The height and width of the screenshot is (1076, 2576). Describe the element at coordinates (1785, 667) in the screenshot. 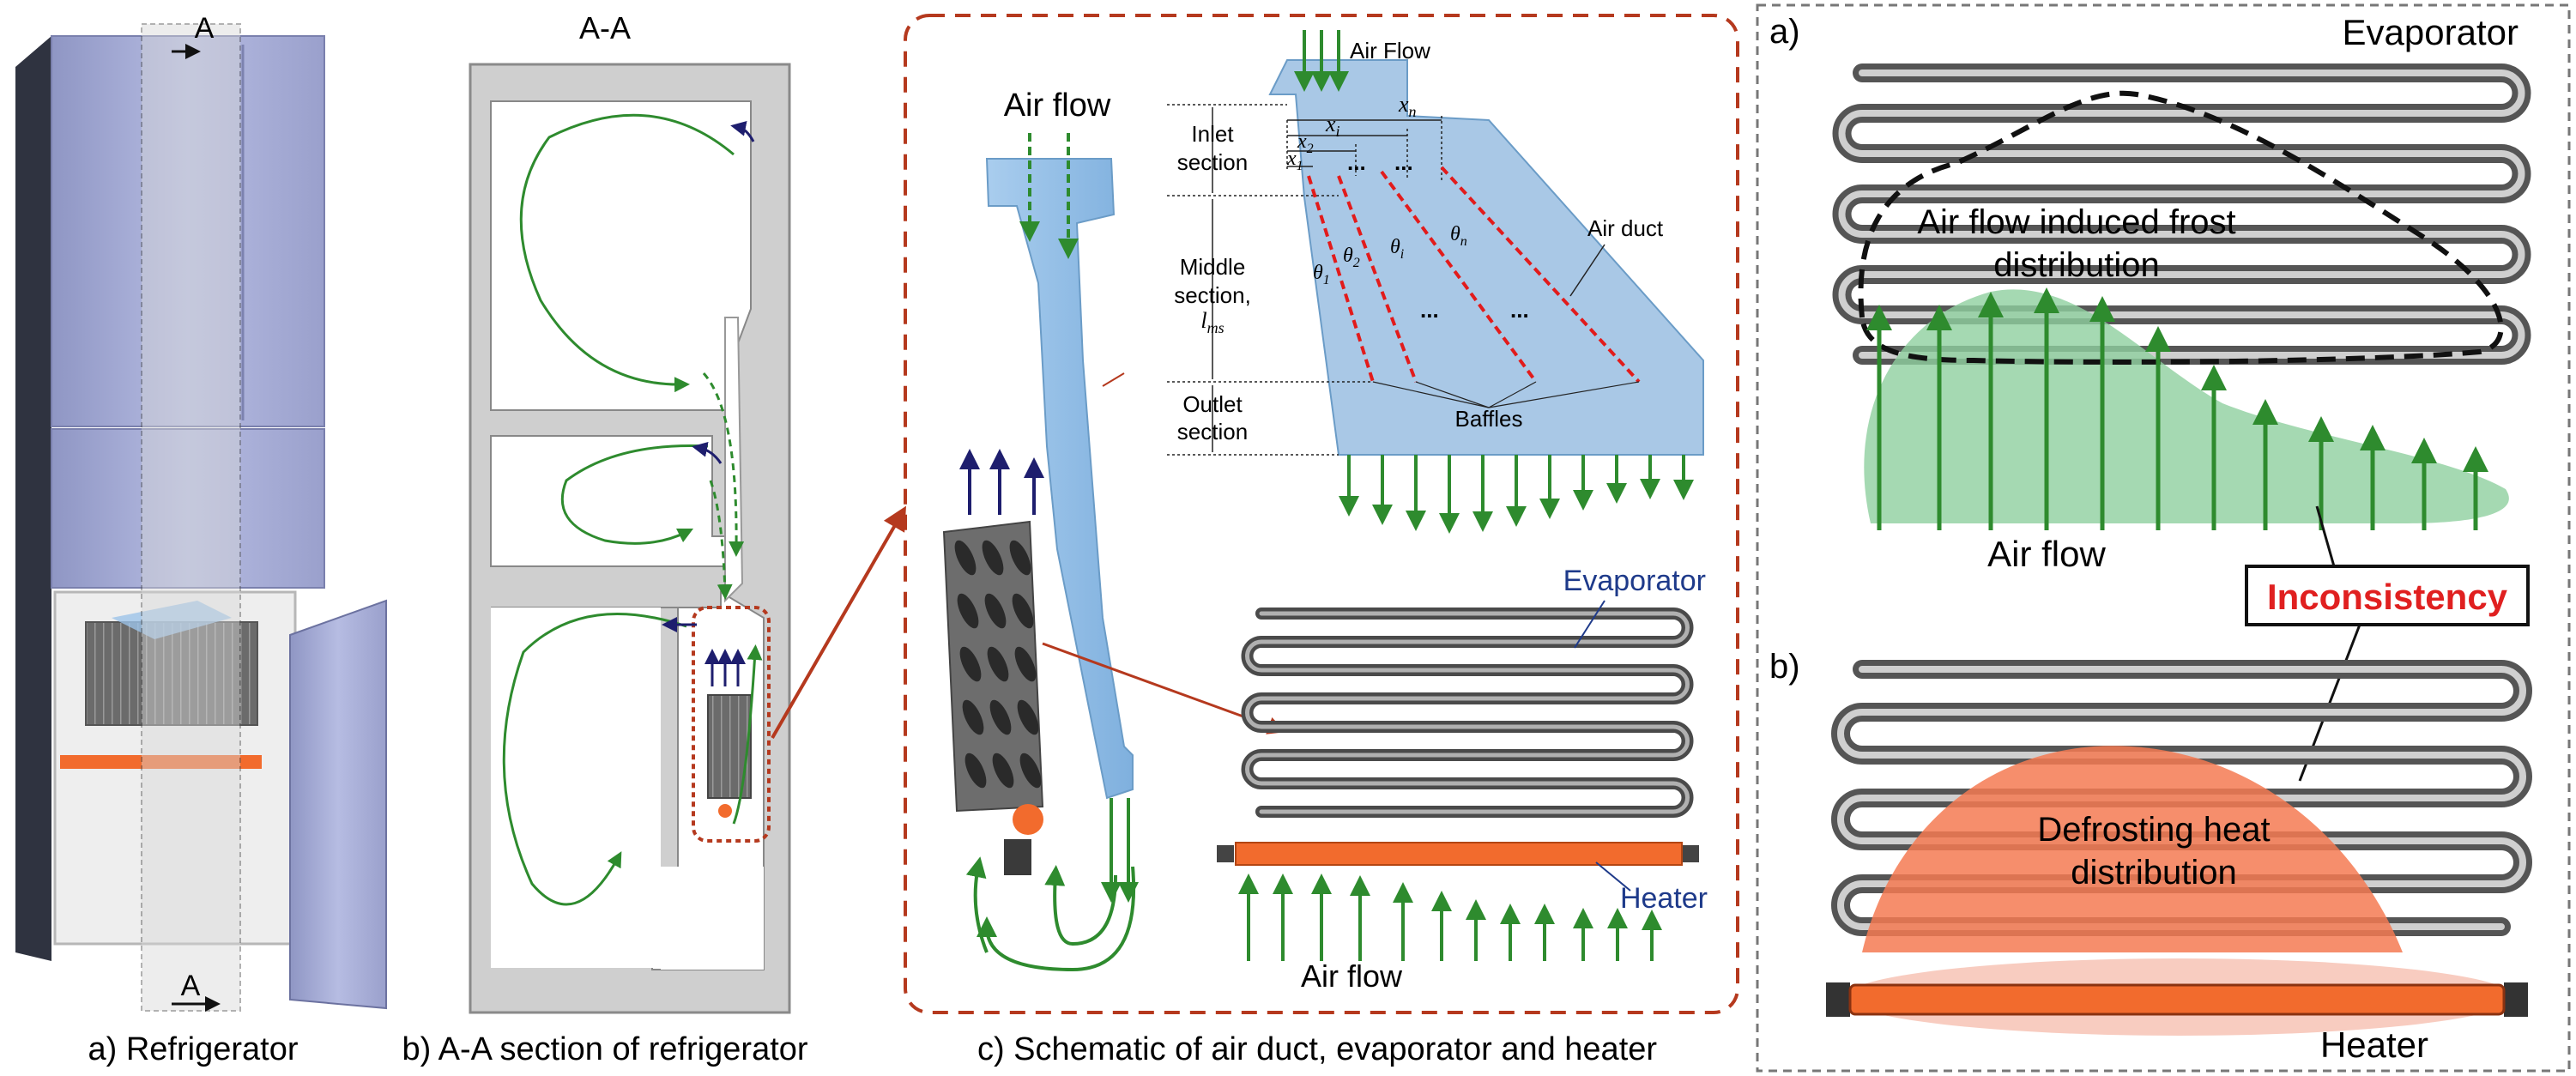

I see `sub-label-b: b)` at that location.